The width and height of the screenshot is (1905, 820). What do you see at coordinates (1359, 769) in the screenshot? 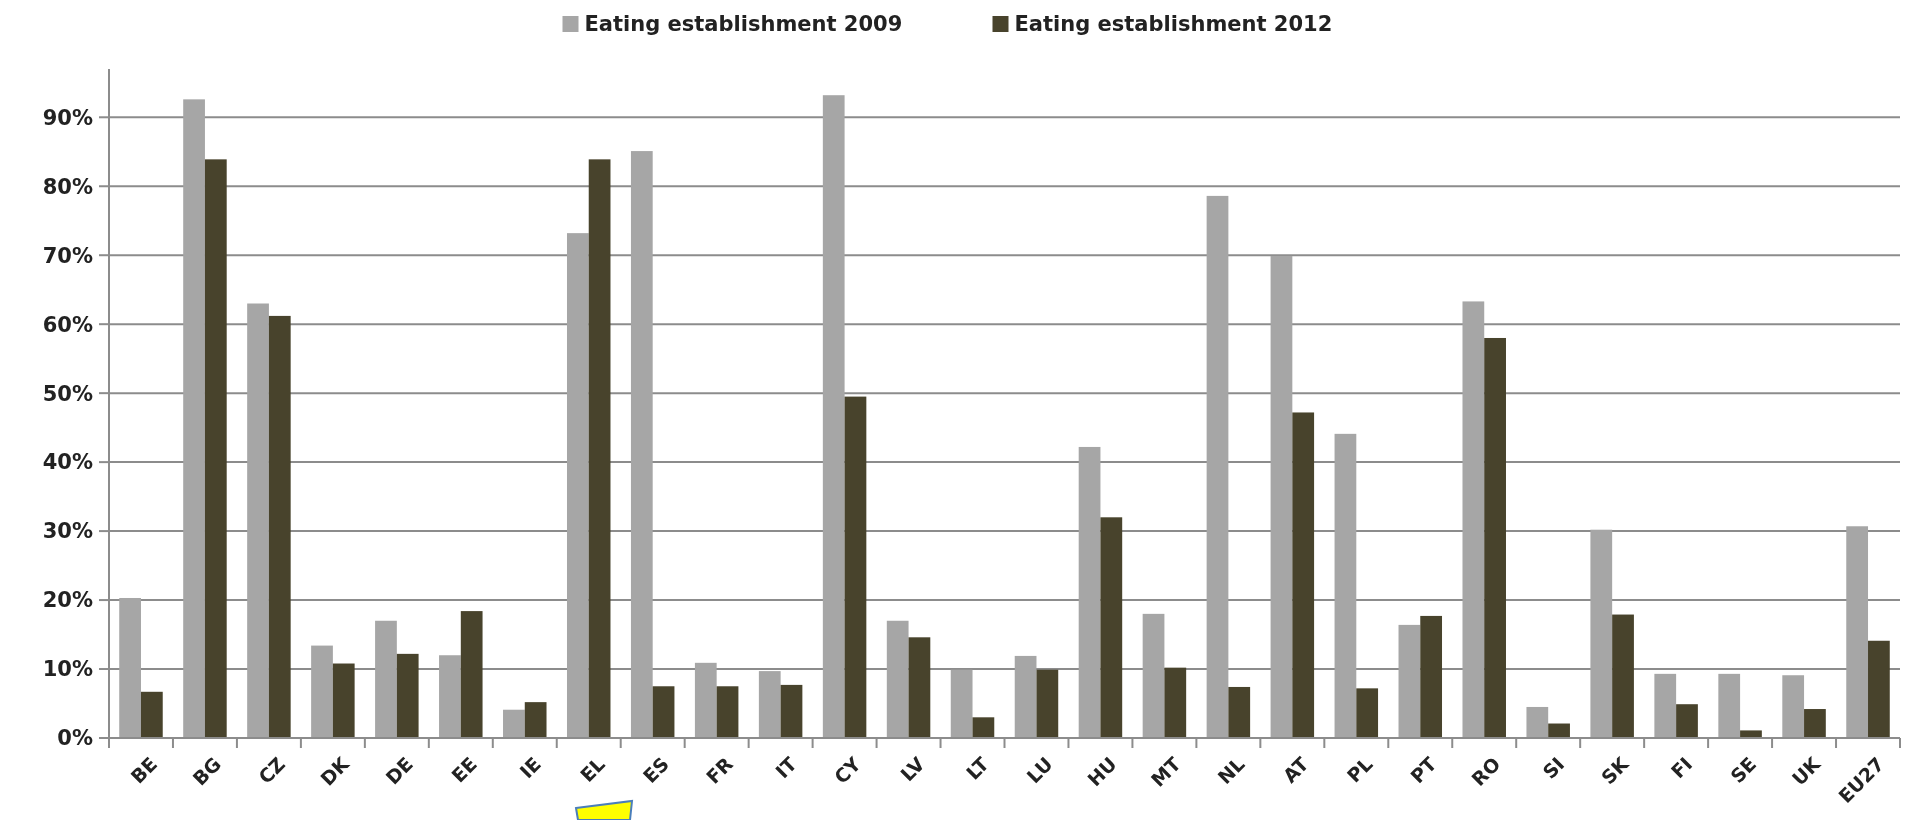
I see `x-tick-label: PL` at bounding box center [1359, 769].